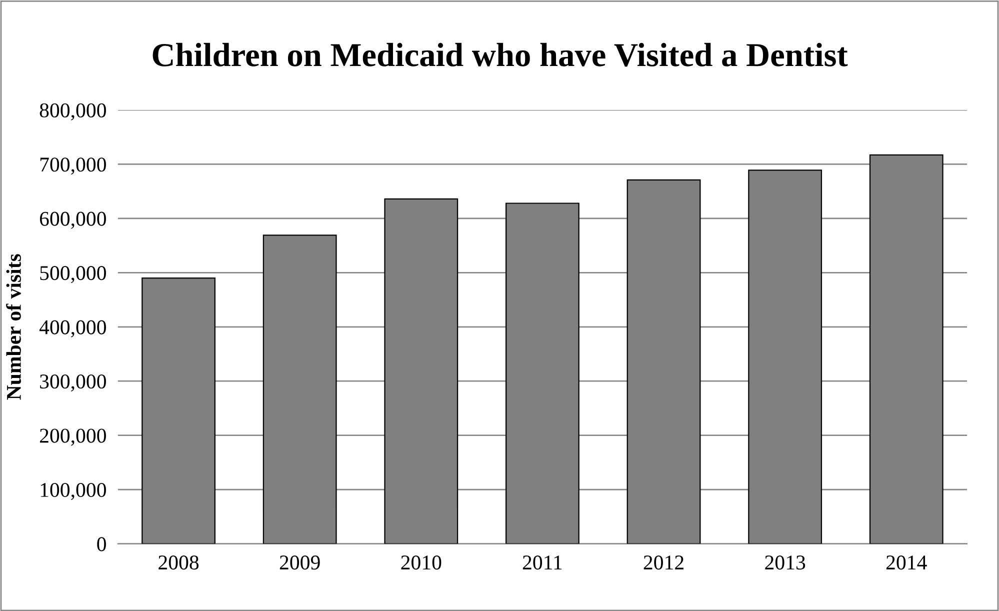  What do you see at coordinates (300, 563) in the screenshot?
I see `x-tick-label: 2009` at bounding box center [300, 563].